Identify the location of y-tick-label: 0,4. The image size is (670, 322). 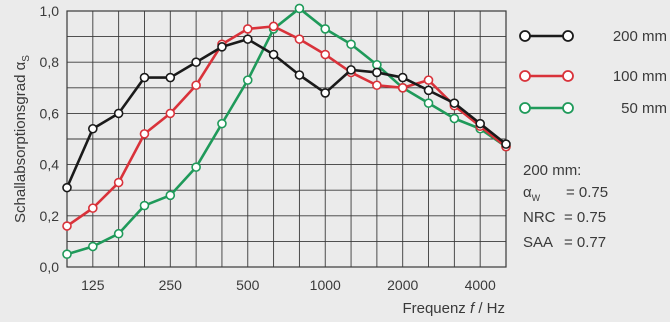
(50, 165).